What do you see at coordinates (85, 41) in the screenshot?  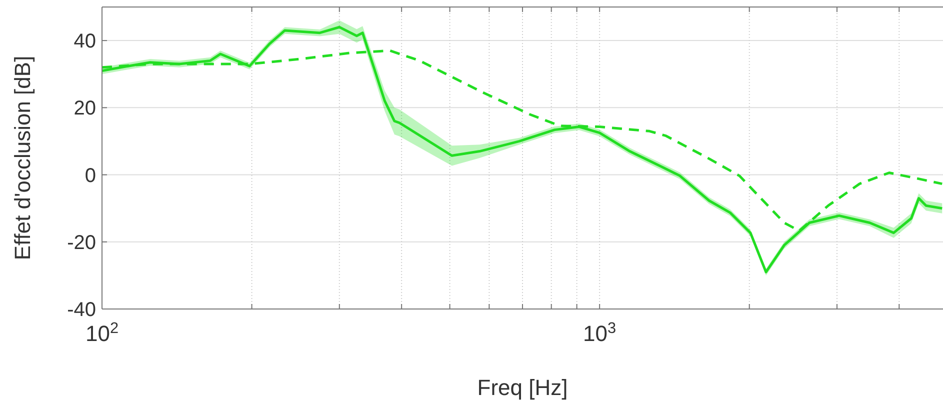 I see `y-tick-label: 40` at bounding box center [85, 41].